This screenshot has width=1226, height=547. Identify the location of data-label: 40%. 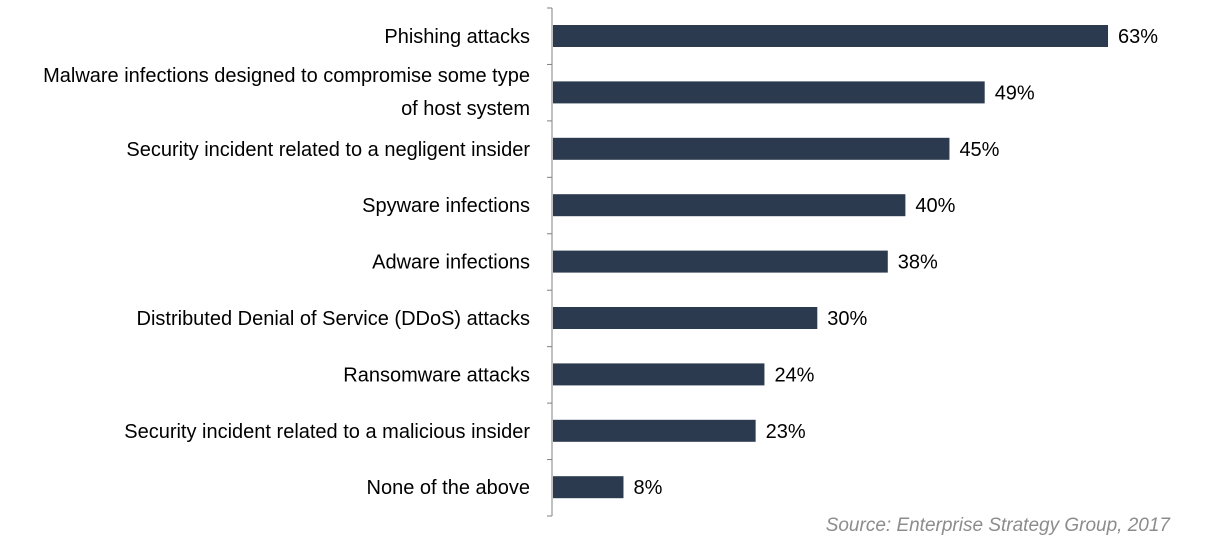
(935, 206).